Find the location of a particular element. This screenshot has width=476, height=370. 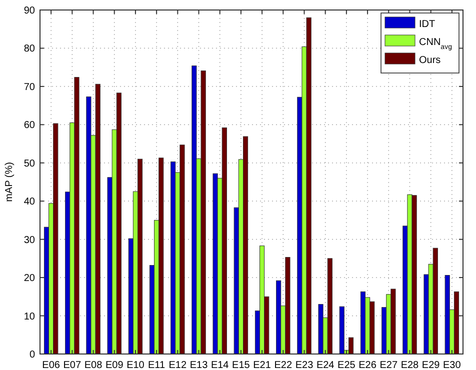

x-tick-label: E23 is located at coordinates (304, 365).